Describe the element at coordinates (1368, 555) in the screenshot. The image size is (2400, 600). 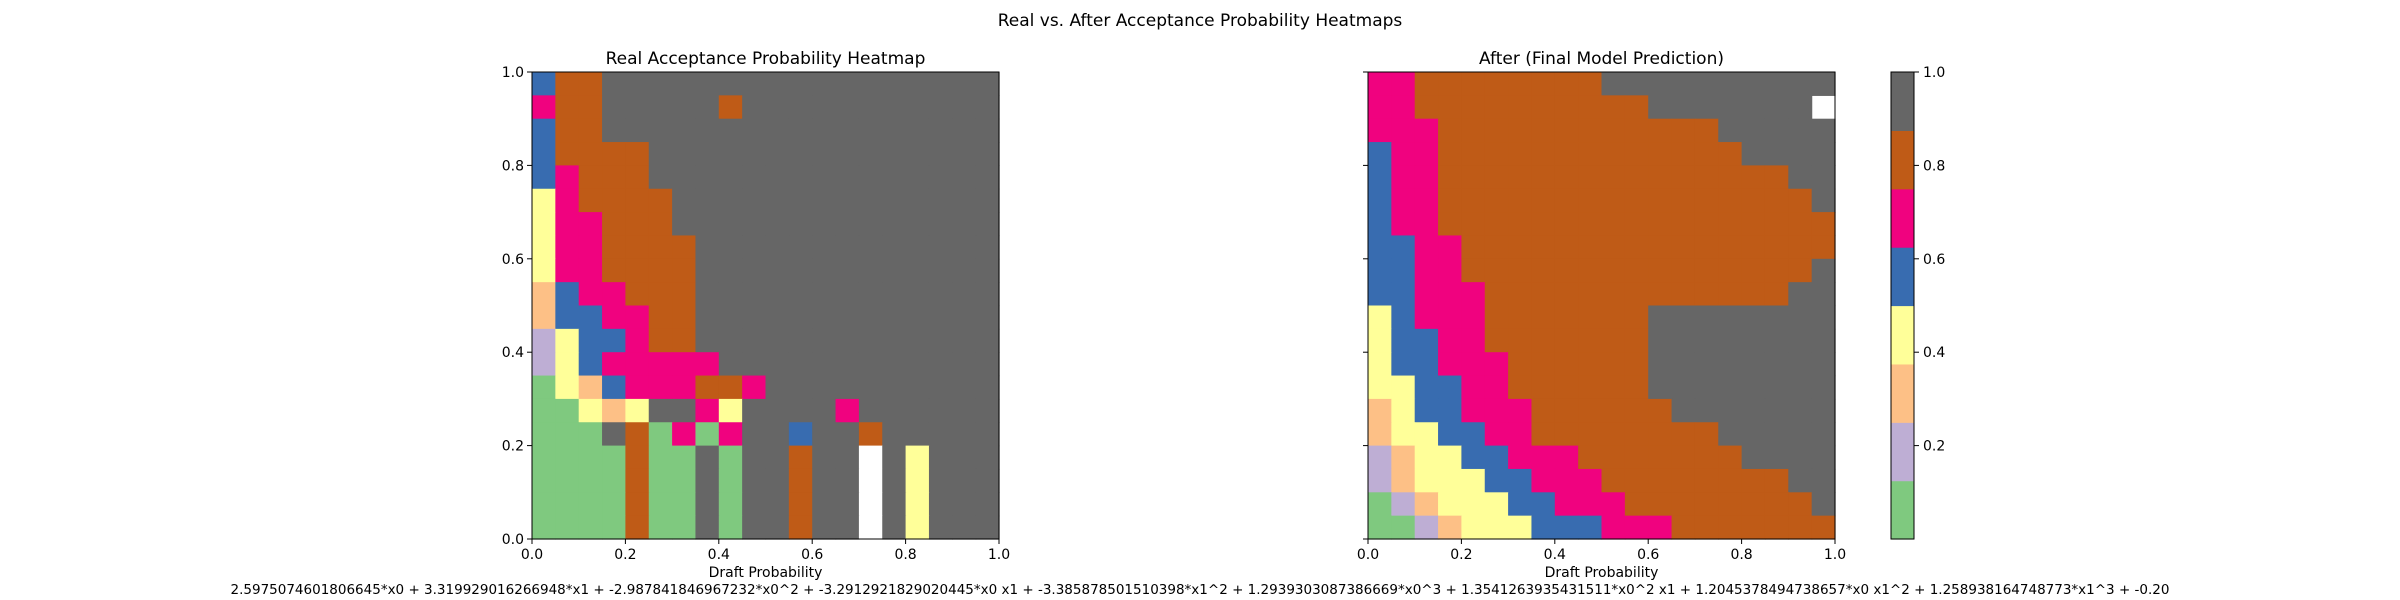
I see `heatmap-after-xtick-label: 0.0` at that location.